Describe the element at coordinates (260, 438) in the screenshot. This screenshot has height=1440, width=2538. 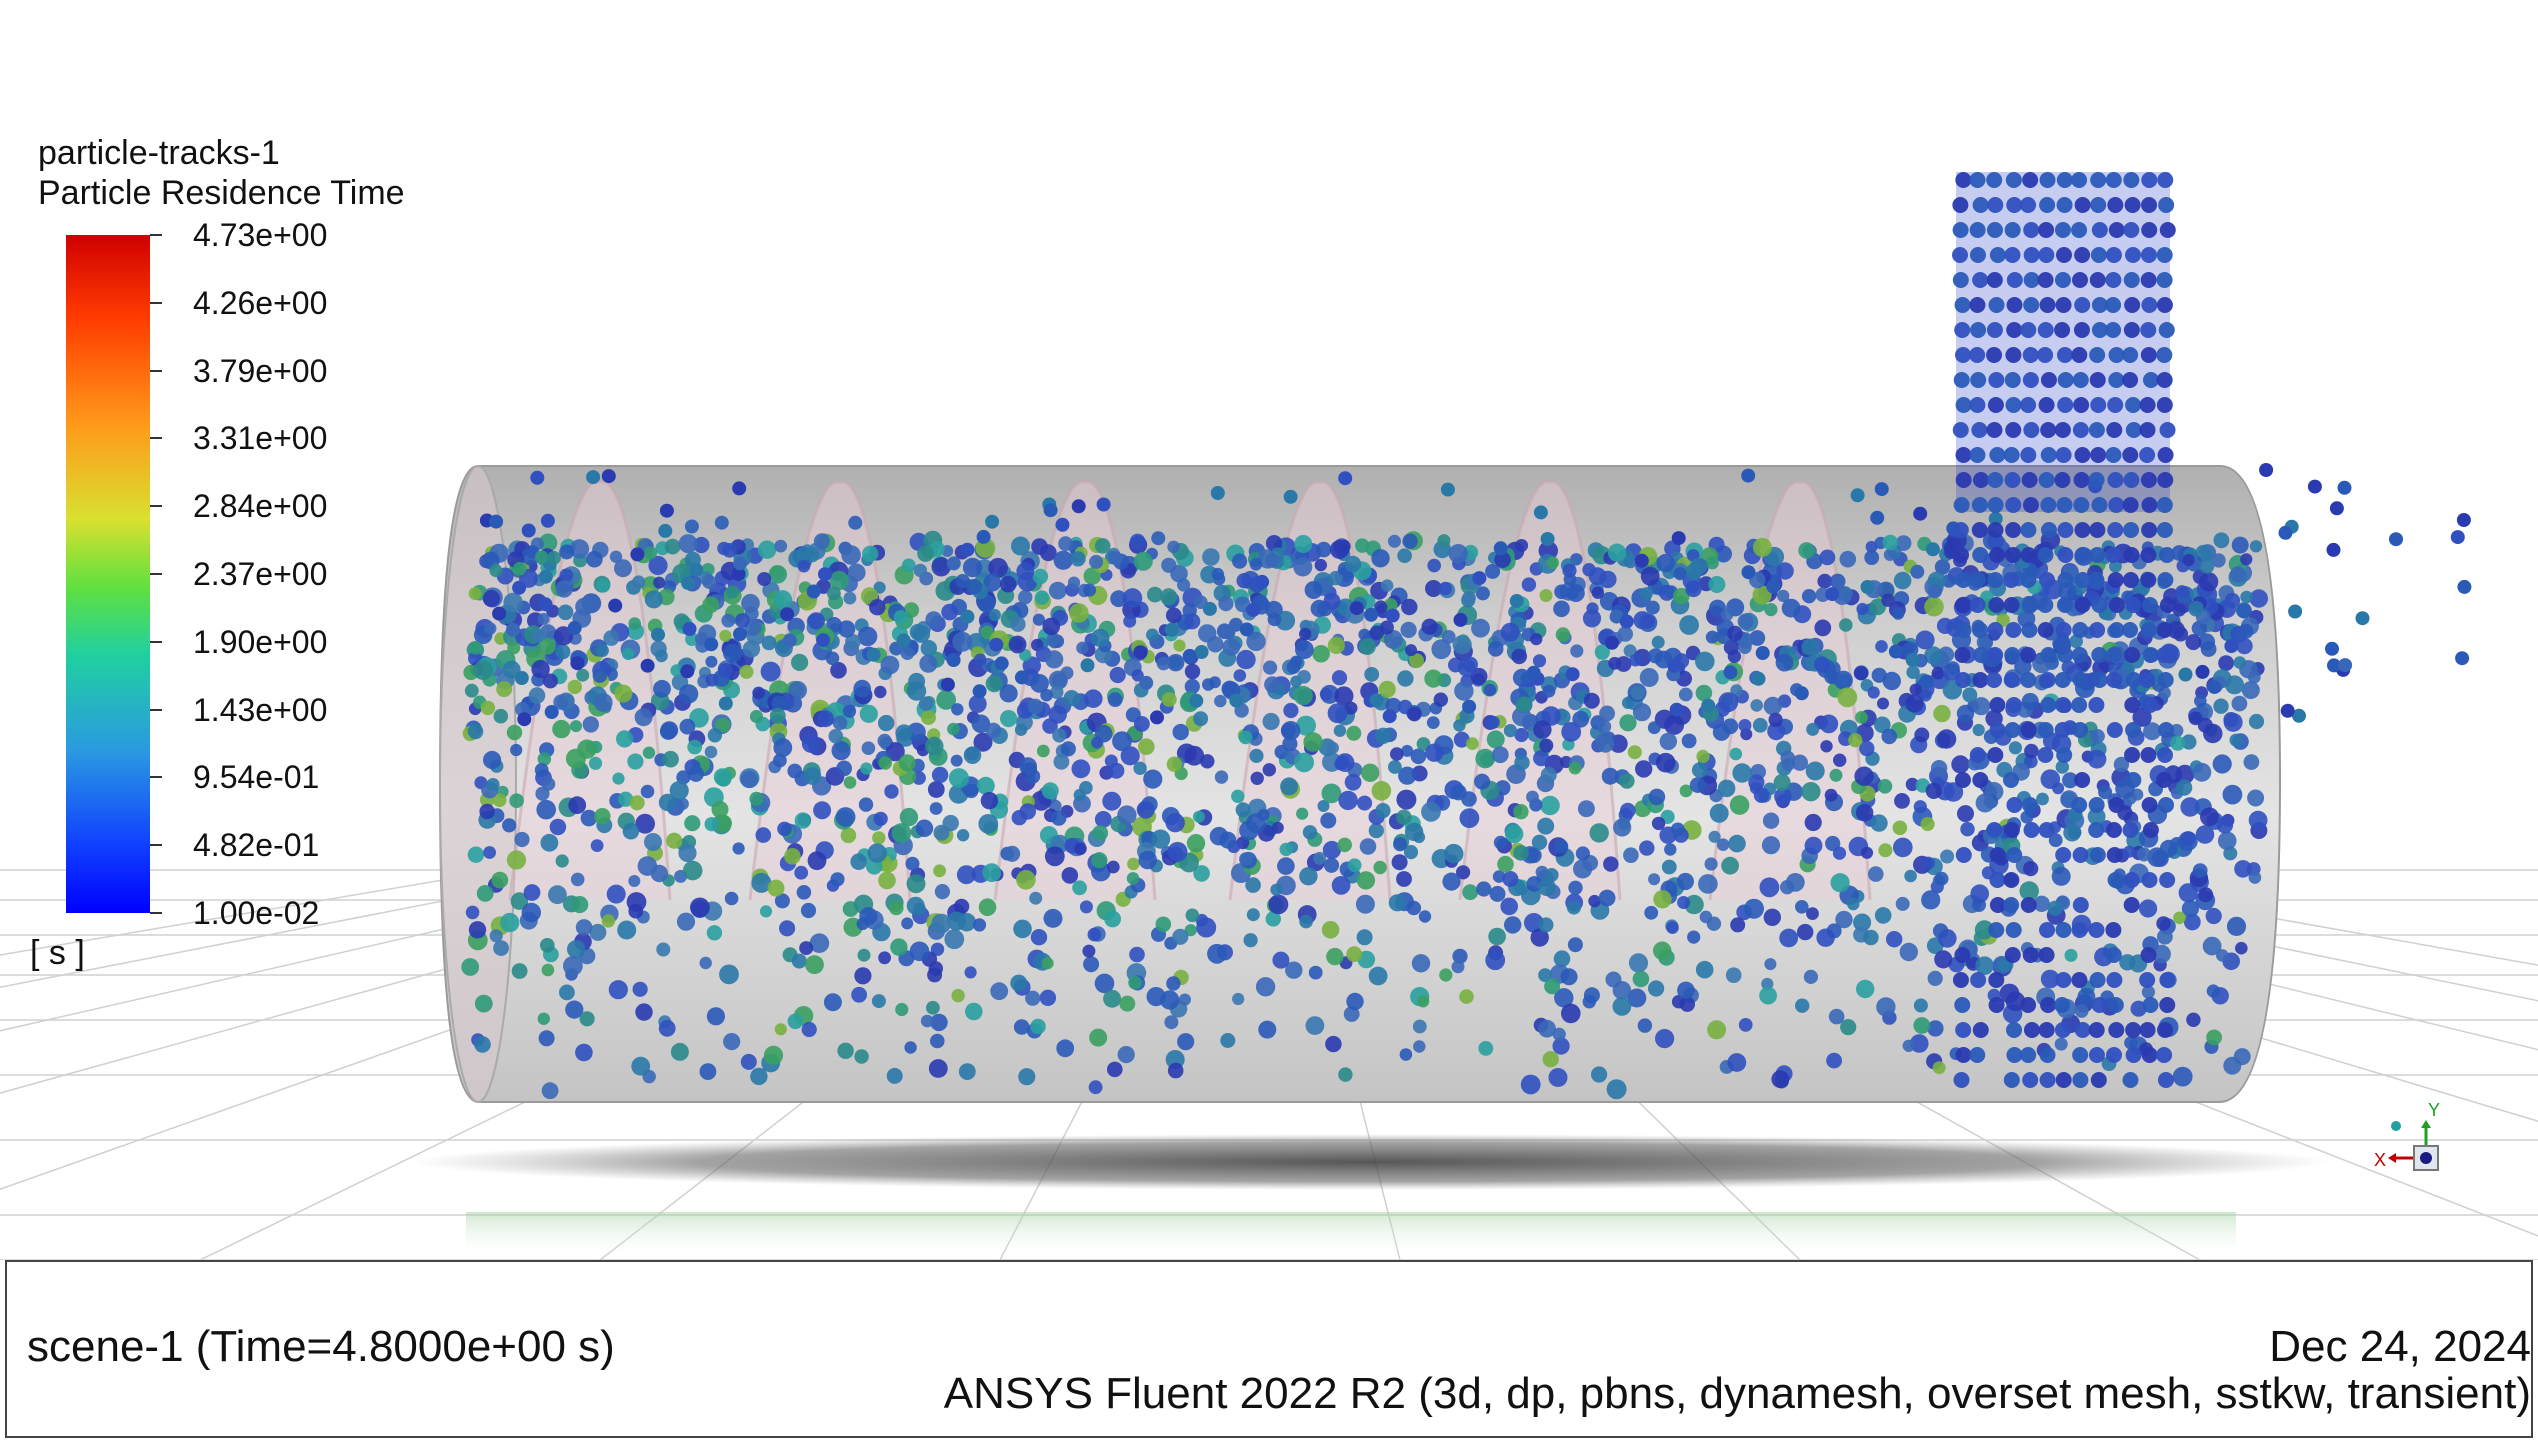
I see `colormap-tick-label: 3.31e+00` at that location.